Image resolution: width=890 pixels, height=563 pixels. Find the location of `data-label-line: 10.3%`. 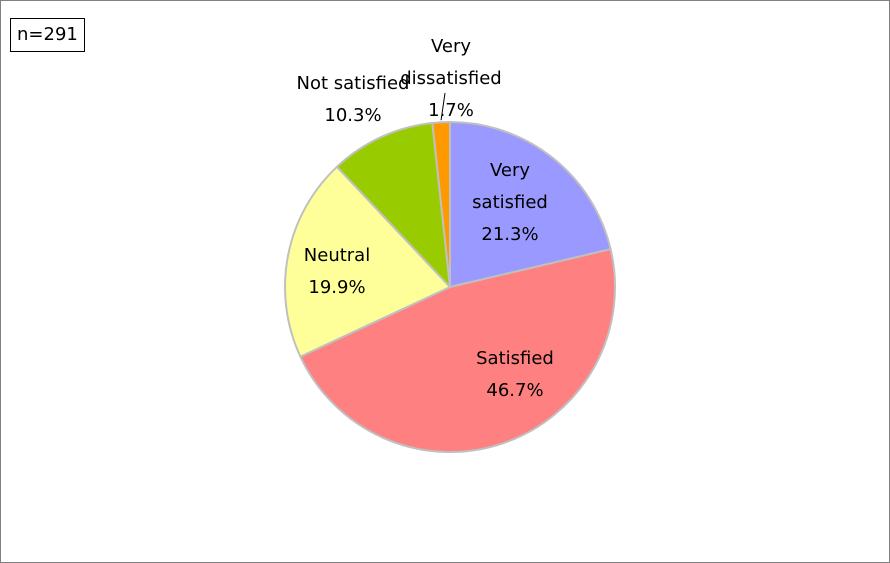

data-label-line: 10.3% is located at coordinates (352, 115).